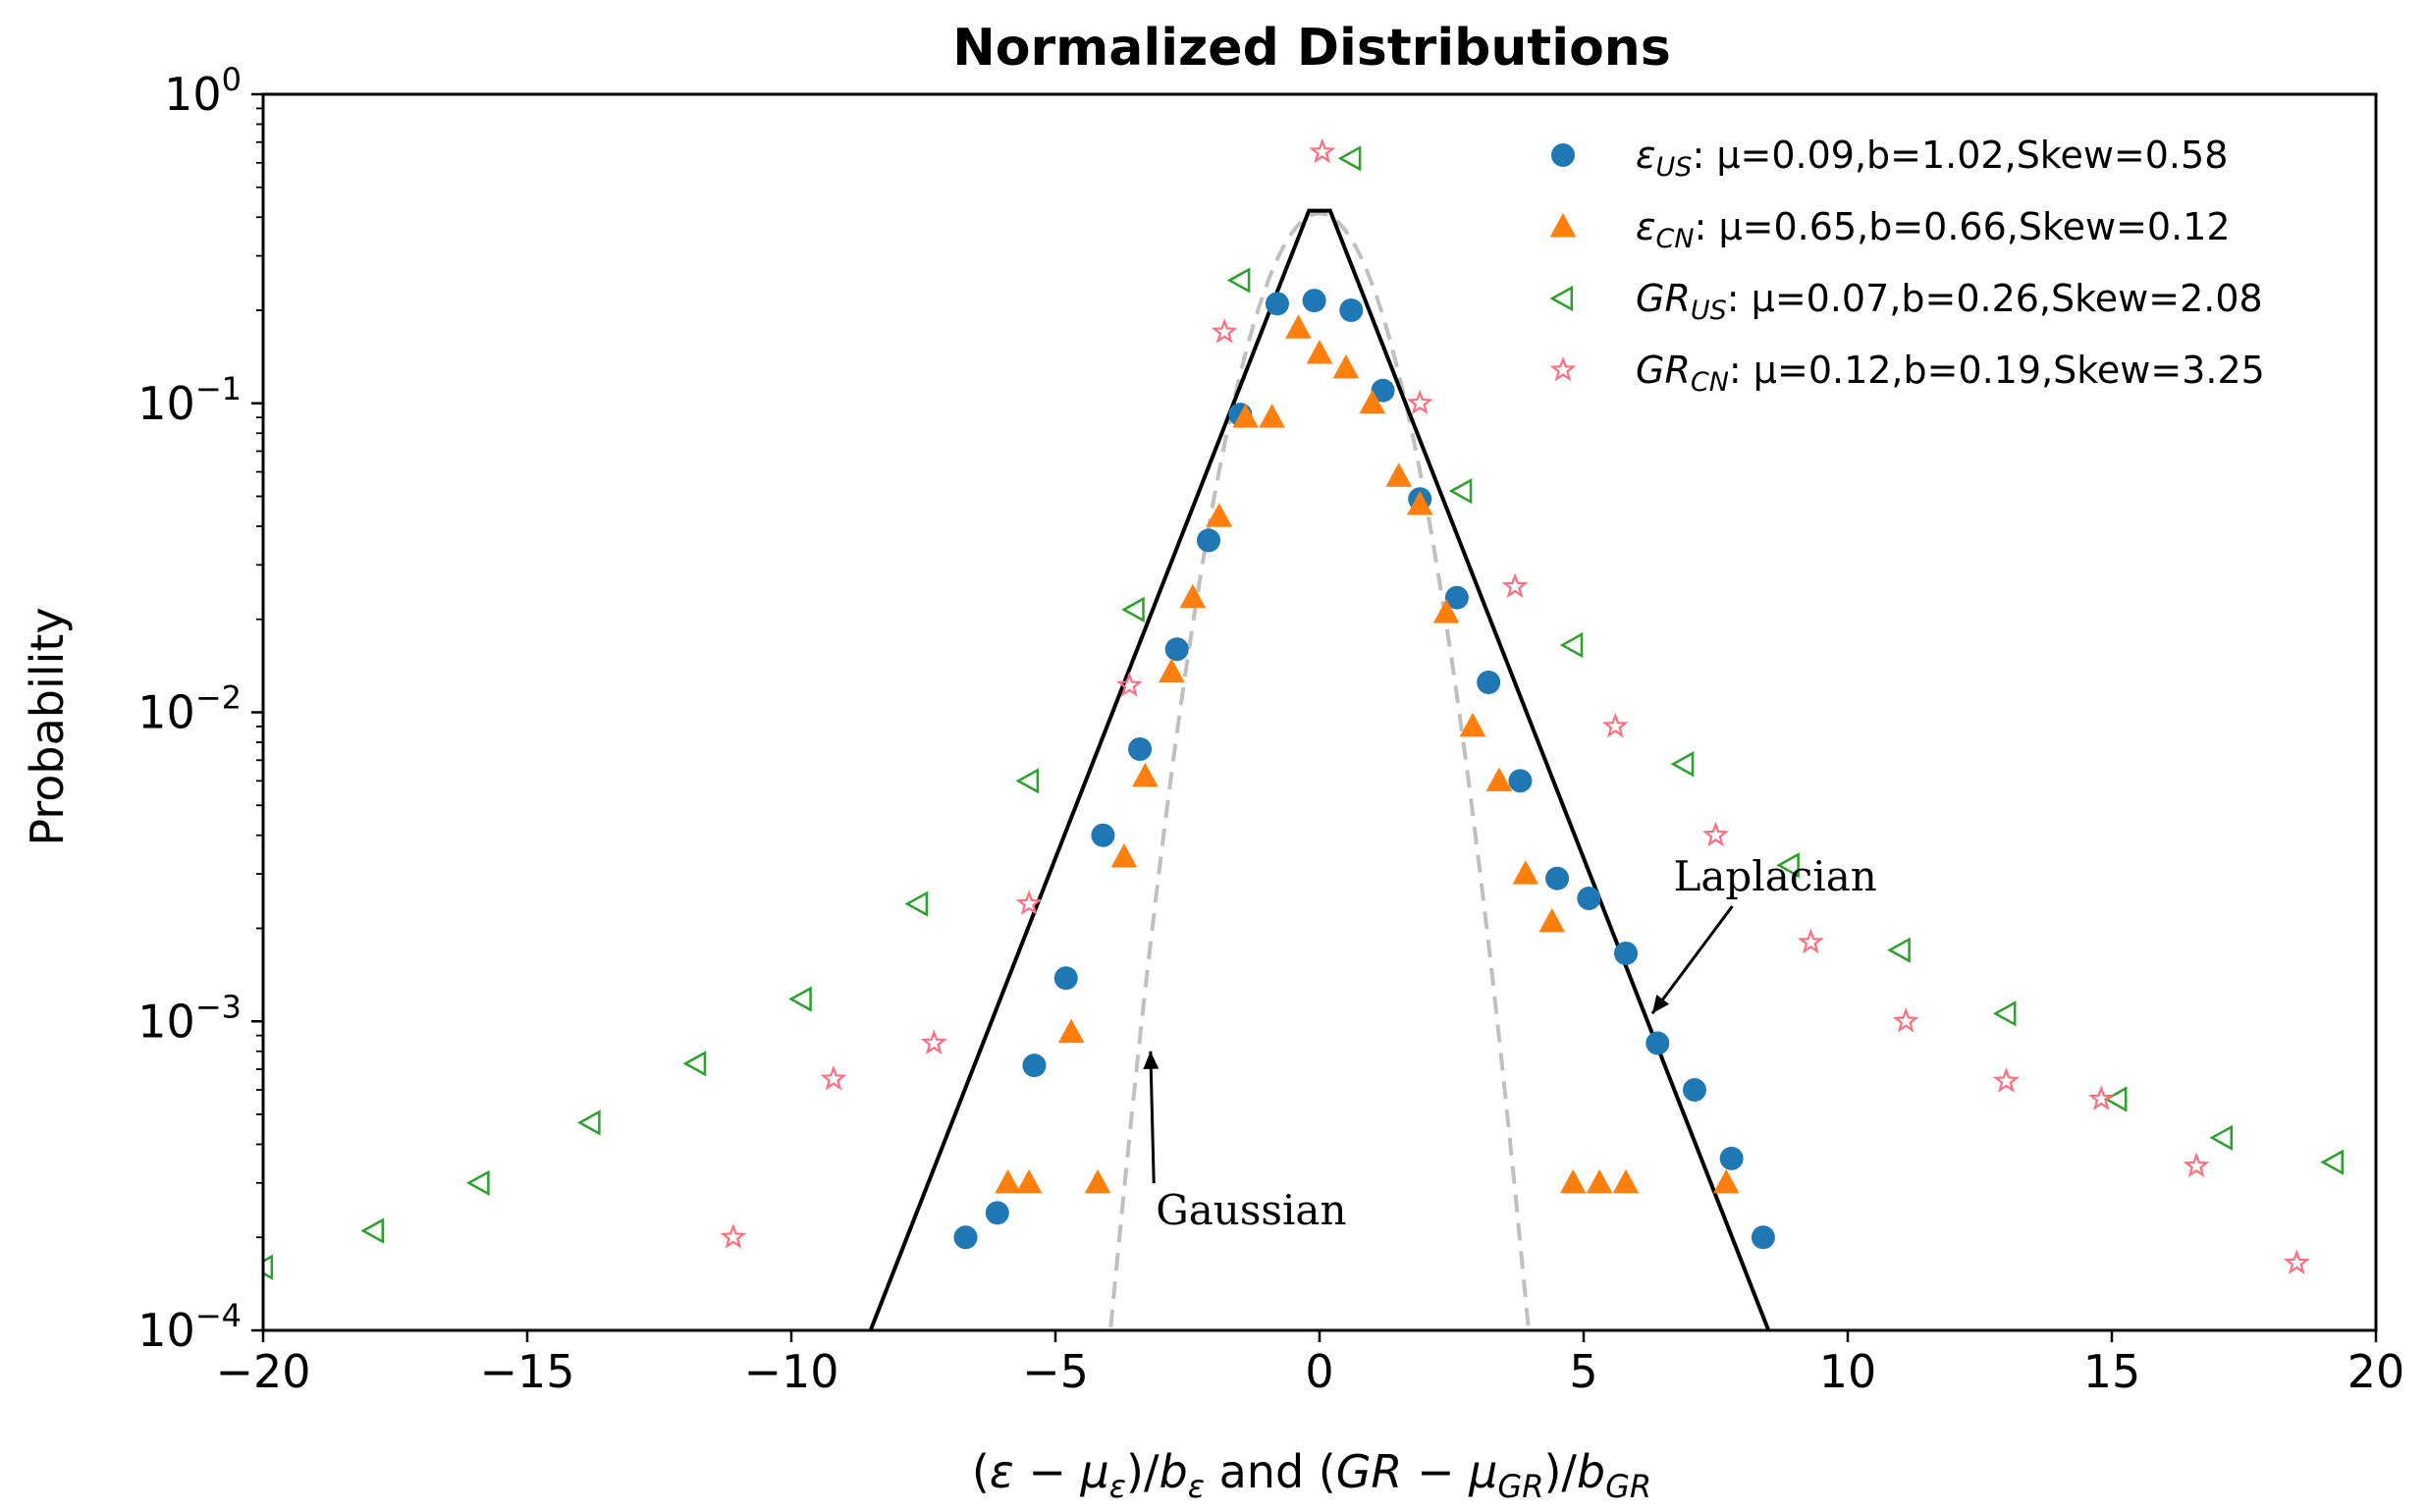 The width and height of the screenshot is (2427, 1512). Describe the element at coordinates (2112, 1371) in the screenshot. I see `x-tick-label: 15` at that location.